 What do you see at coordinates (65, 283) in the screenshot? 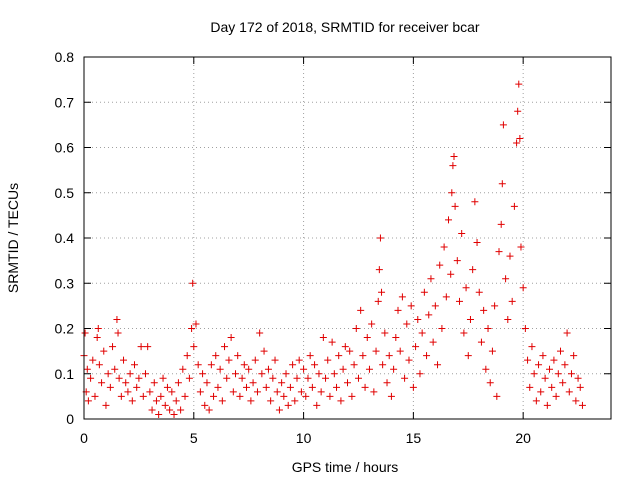
I see `y-tick-label: 0.3` at bounding box center [65, 283].